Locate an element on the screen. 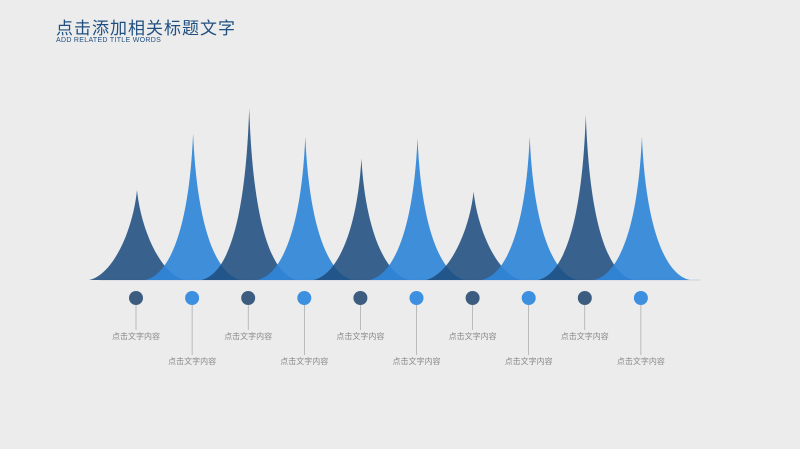 This screenshot has width=800, height=449. point-label-5: 点击文字内容 is located at coordinates (360, 336).